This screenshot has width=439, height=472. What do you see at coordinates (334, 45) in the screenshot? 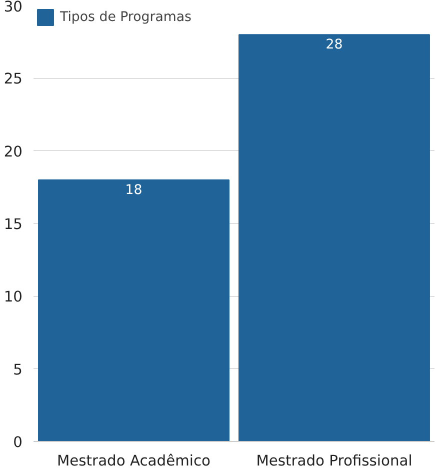
I see `data-label: 28` at bounding box center [334, 45].